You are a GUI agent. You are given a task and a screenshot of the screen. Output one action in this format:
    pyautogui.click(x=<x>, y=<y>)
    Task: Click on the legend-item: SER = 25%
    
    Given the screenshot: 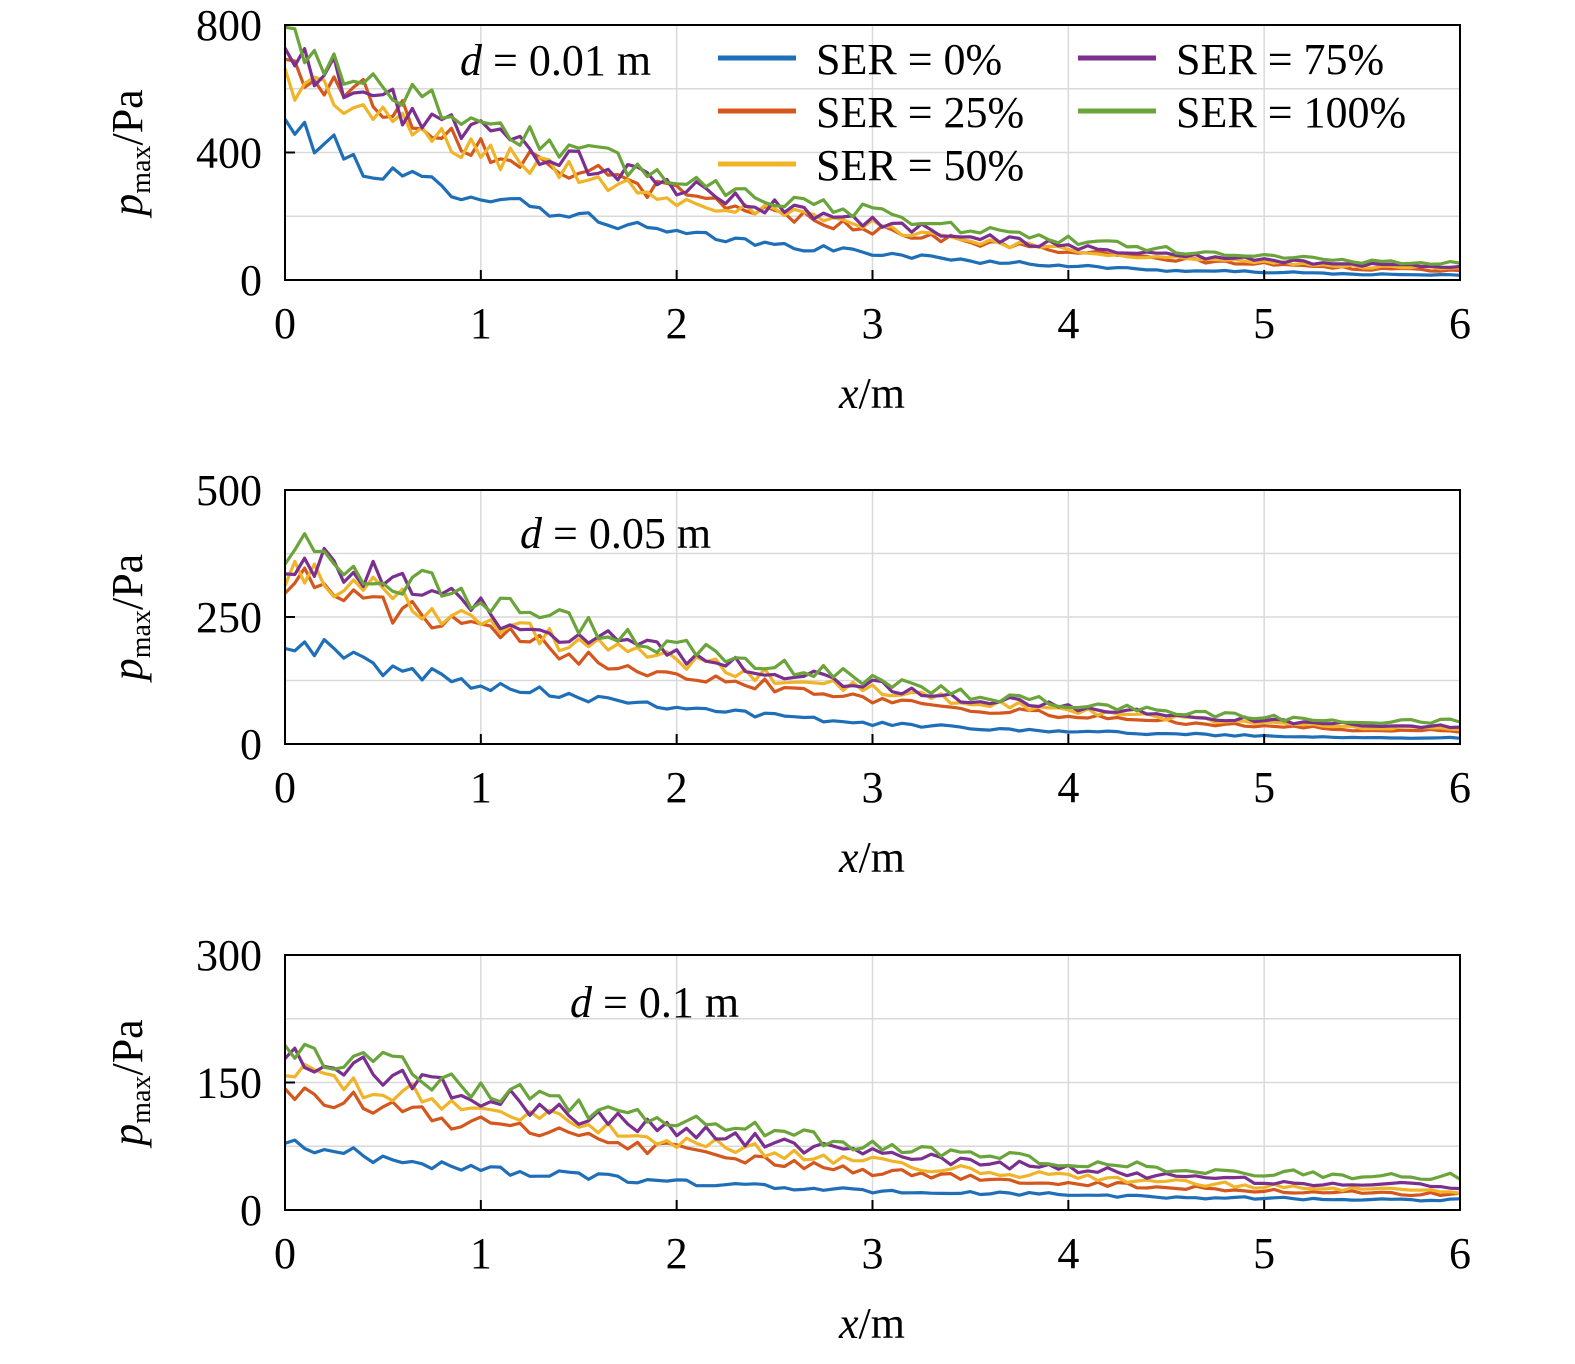 What is the action you would take?
    pyautogui.click(x=871, y=112)
    